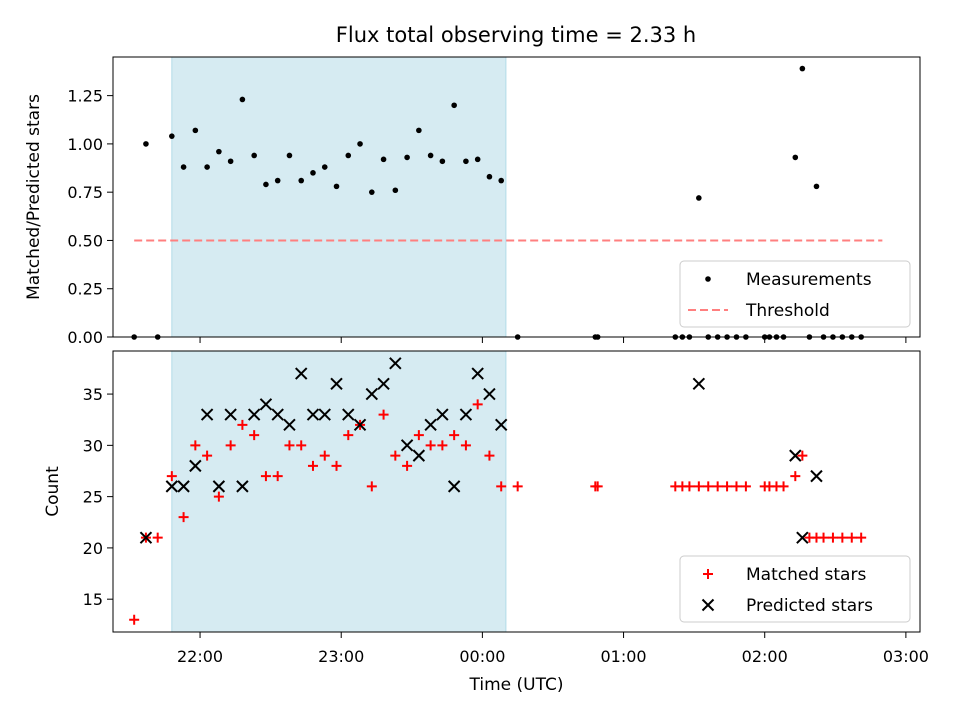 The image size is (960, 720). Describe the element at coordinates (90, 217) in the screenshot. I see `top-y-axis: 0.00 0.25 0.50 0.75 1.00 1.25` at that location.